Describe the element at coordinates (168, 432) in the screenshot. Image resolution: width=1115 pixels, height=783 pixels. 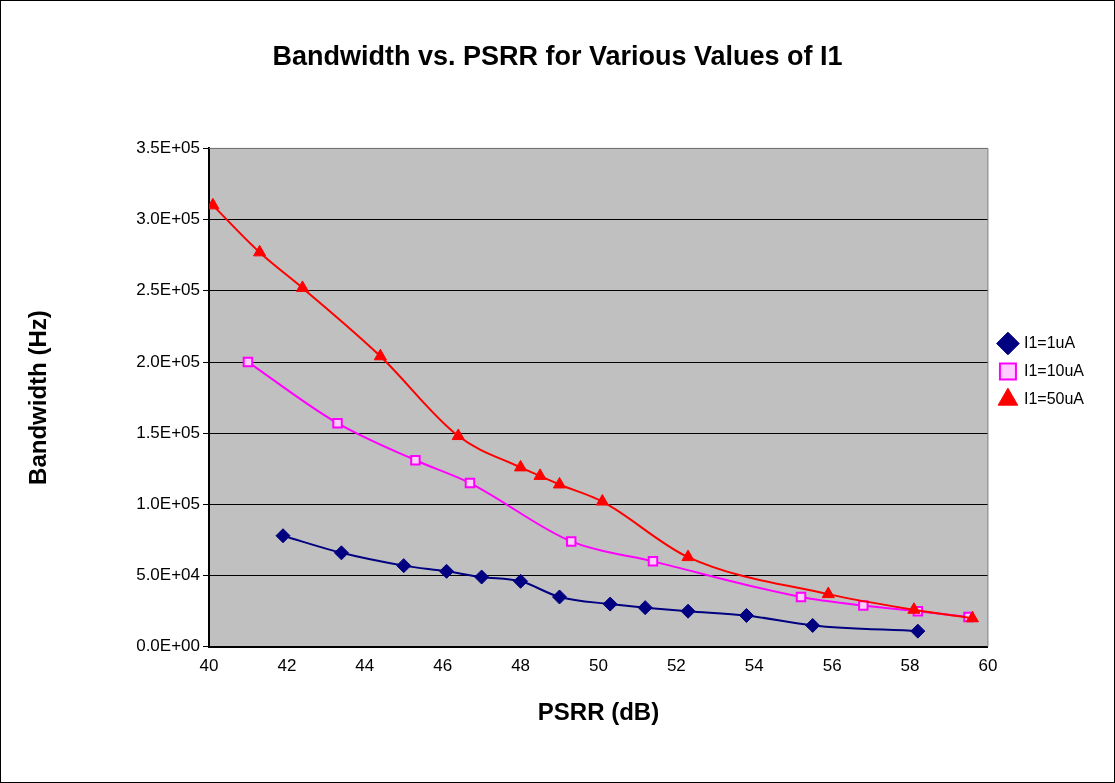
I see `y-tick-label: 1.5E+05` at that location.